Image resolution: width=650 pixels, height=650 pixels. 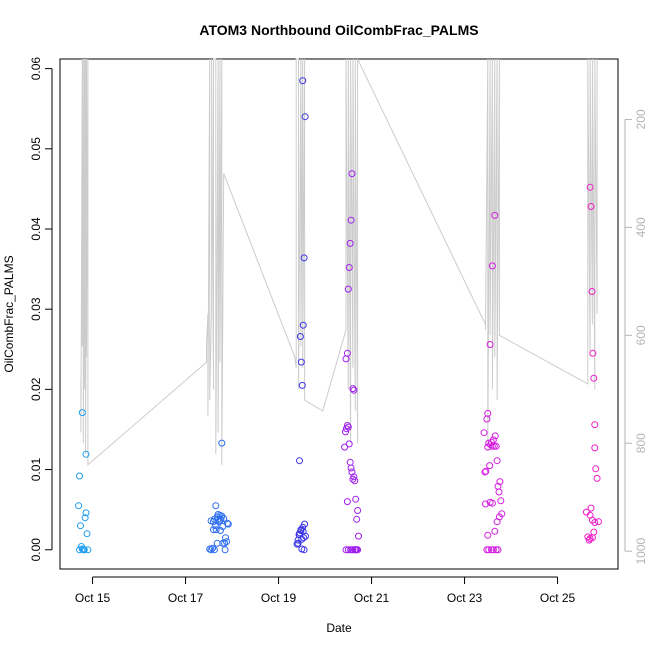 What do you see at coordinates (36, 470) in the screenshot?
I see `y-tick-label: 0.01` at bounding box center [36, 470].